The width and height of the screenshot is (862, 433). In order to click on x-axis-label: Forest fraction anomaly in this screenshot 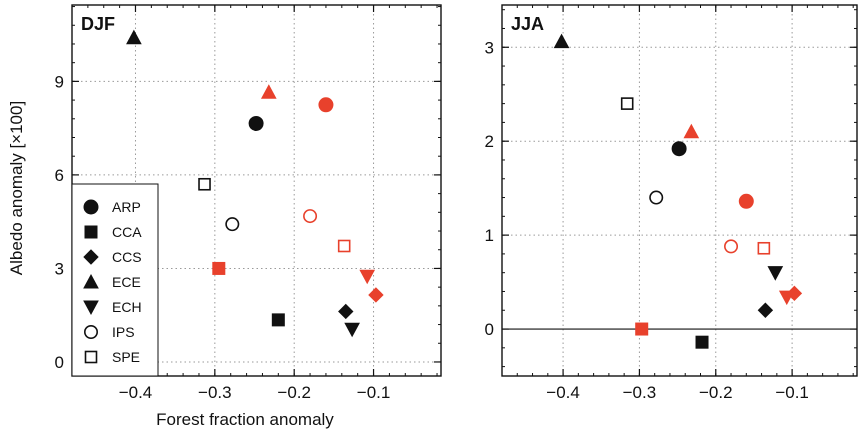, I will do `click(245, 419)`.